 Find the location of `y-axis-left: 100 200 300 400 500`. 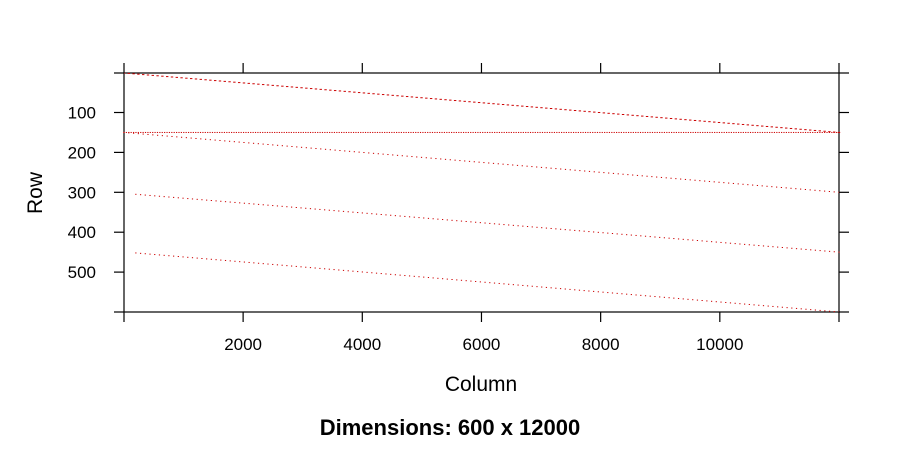

y-axis-left: 100 200 300 400 500 is located at coordinates (96, 192).